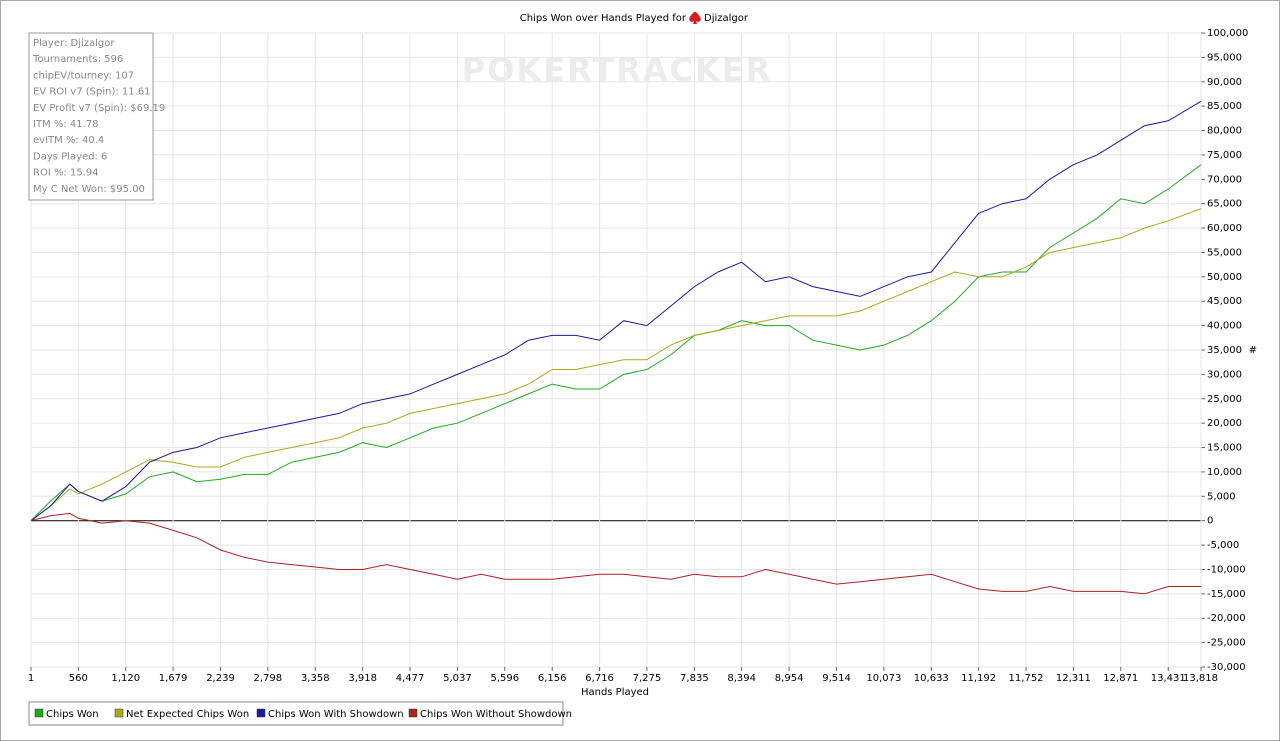 This screenshot has width=1280, height=741. What do you see at coordinates (789, 678) in the screenshot?
I see `x-tick-label: 8,954` at bounding box center [789, 678].